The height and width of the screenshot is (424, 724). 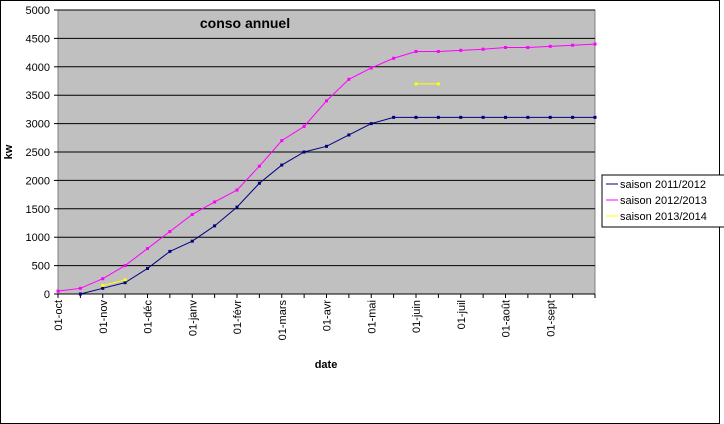 I want to click on x-tick-label: 01-févr, so click(x=238, y=317).